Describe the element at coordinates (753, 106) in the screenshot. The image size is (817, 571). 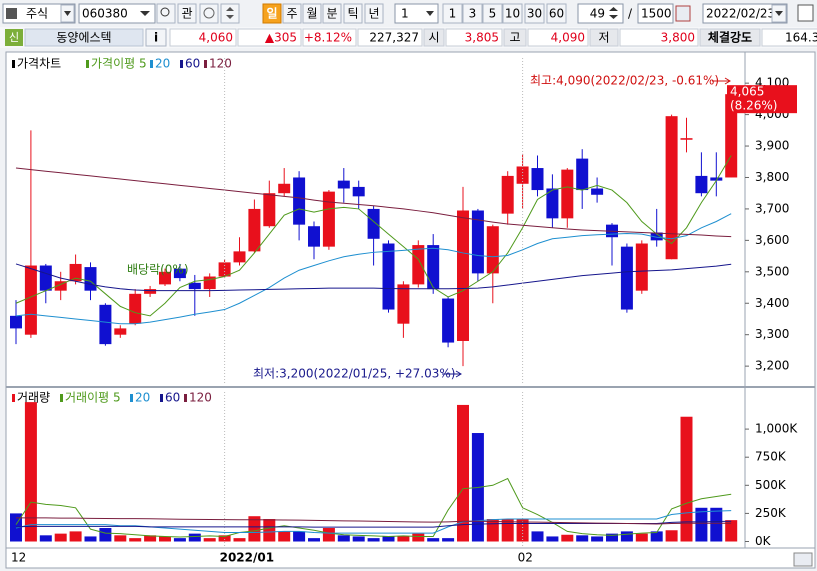
I see `last-change-label: (8.26%)` at that location.